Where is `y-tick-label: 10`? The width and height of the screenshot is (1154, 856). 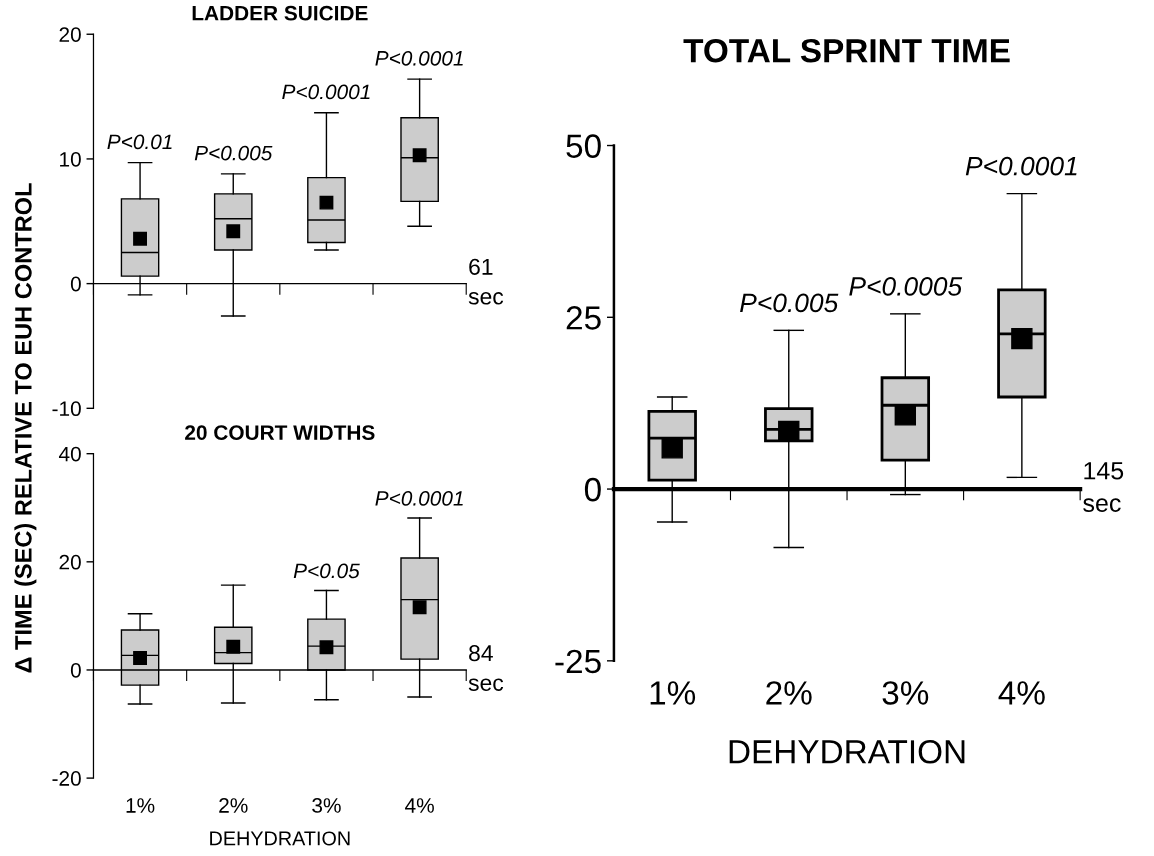
y-tick-label: 10 is located at coordinates (70, 159).